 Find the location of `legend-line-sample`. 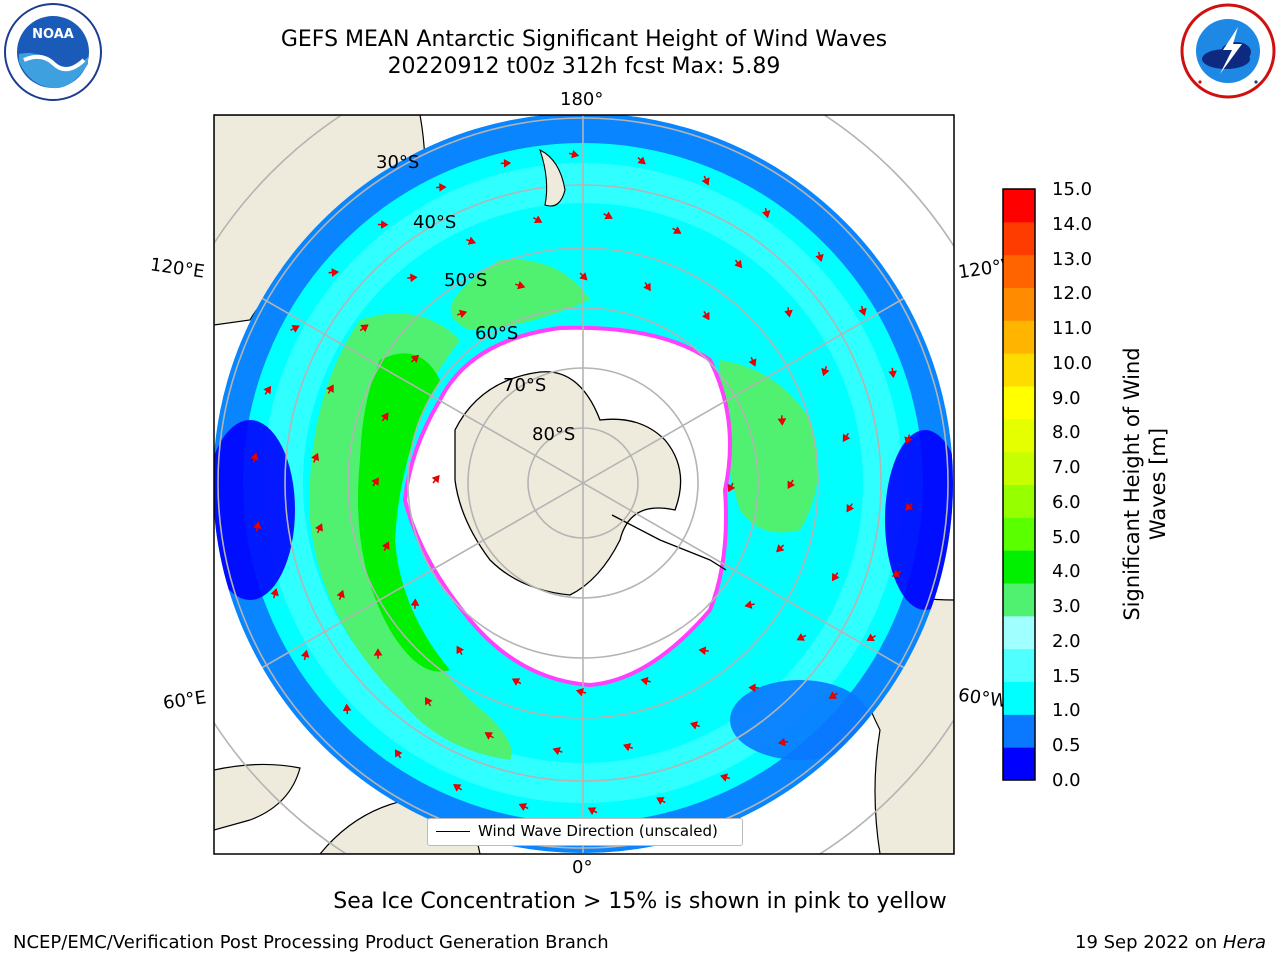

legend-line-sample is located at coordinates (453, 831).